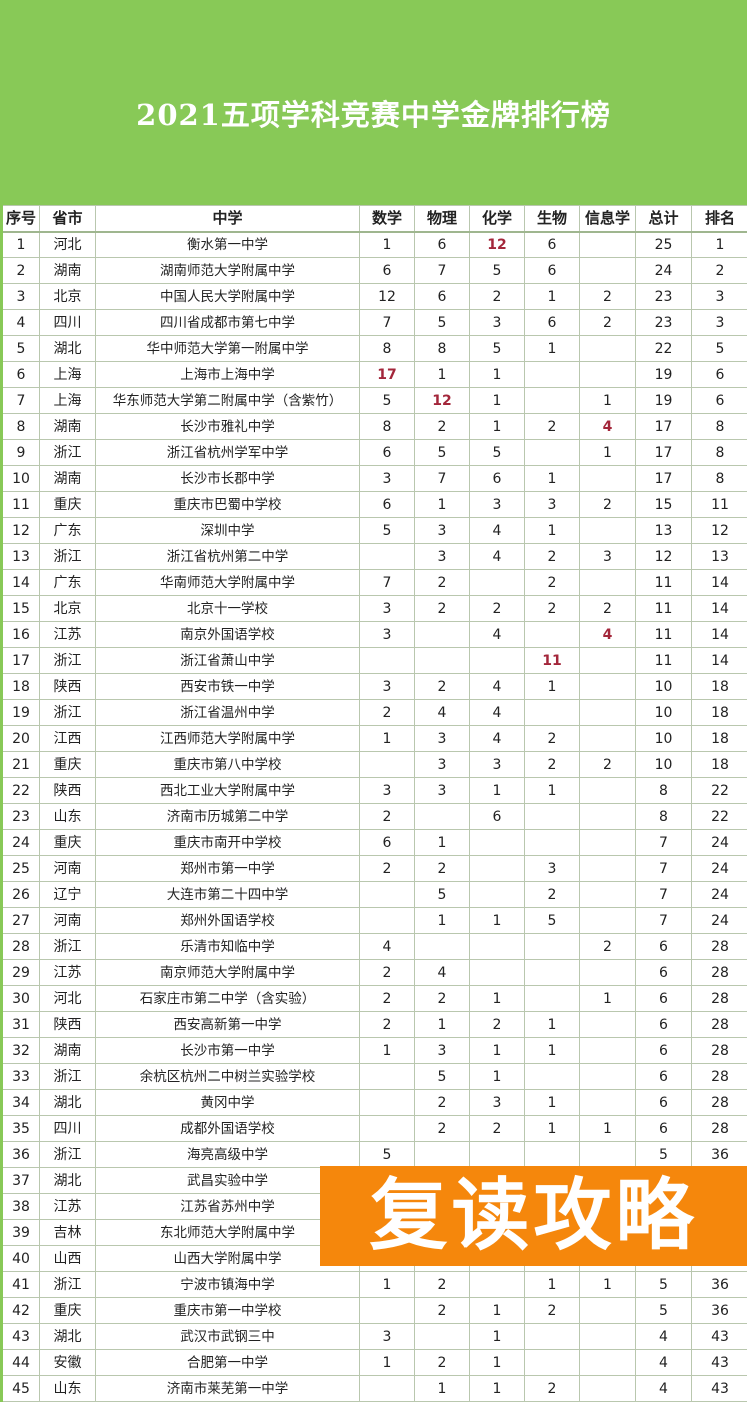 This screenshot has width=747, height=1402. What do you see at coordinates (442, 1077) in the screenshot?
I see `cell-physics: 5` at bounding box center [442, 1077].